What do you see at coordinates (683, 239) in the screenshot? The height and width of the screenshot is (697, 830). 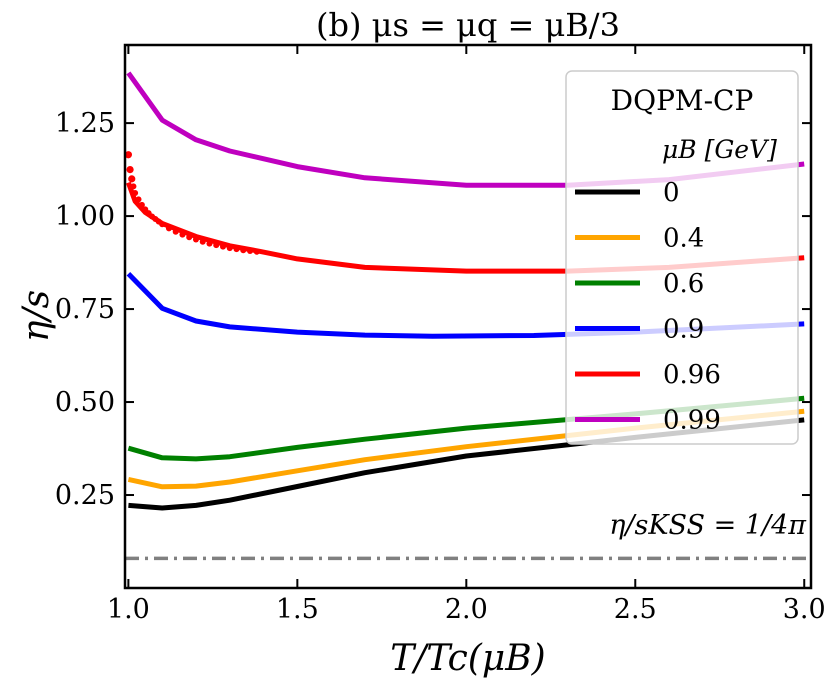 I see `legend-label-1: 0.4` at bounding box center [683, 239].